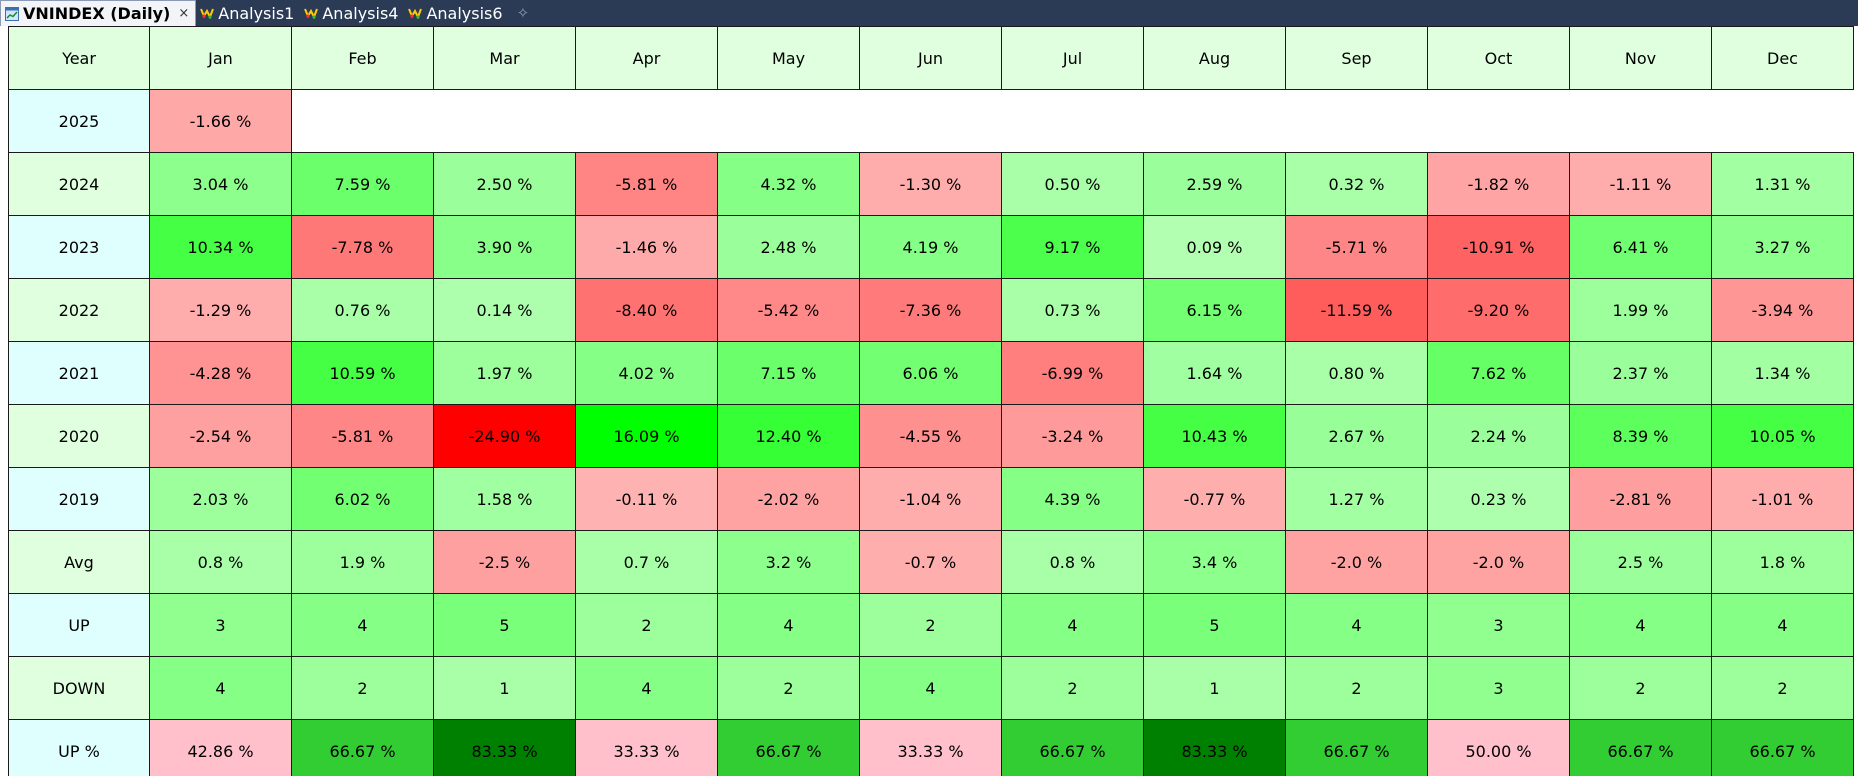 The height and width of the screenshot is (776, 1858). I want to click on table-cell: -0.77 %, so click(1214, 499).